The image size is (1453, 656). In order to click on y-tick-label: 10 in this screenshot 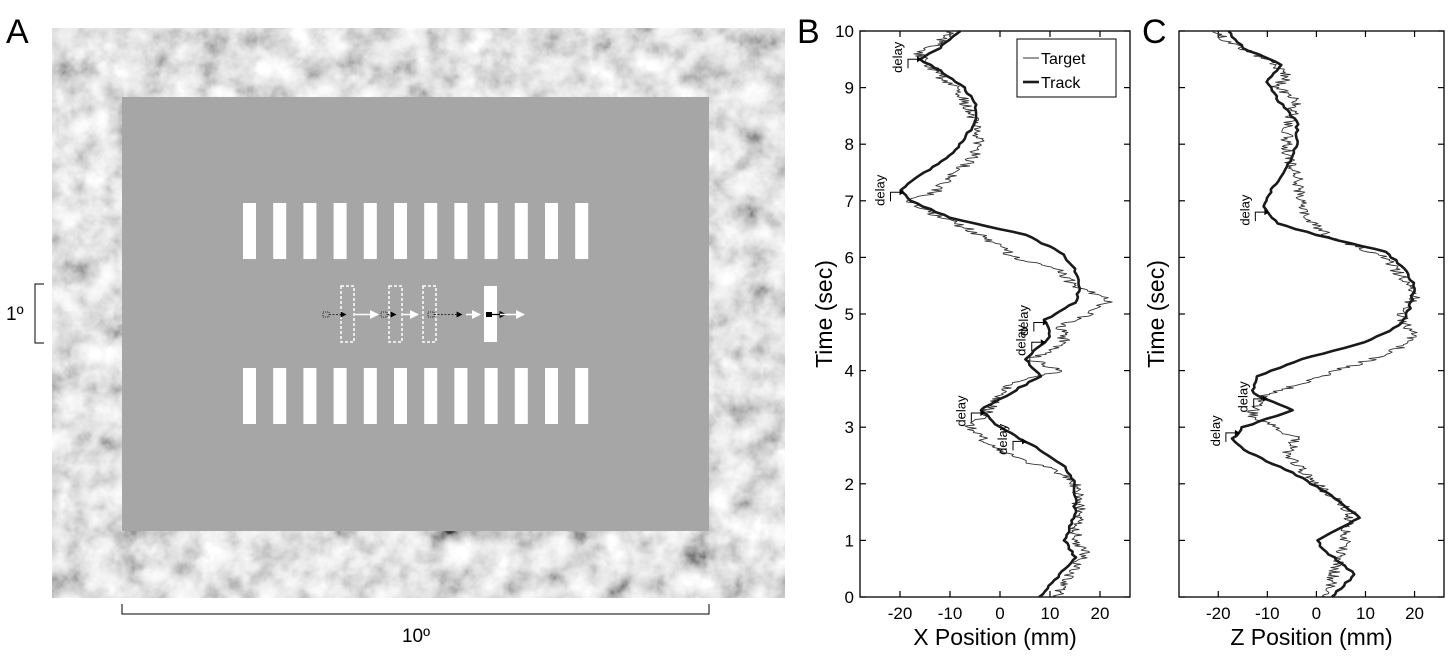, I will do `click(844, 31)`.